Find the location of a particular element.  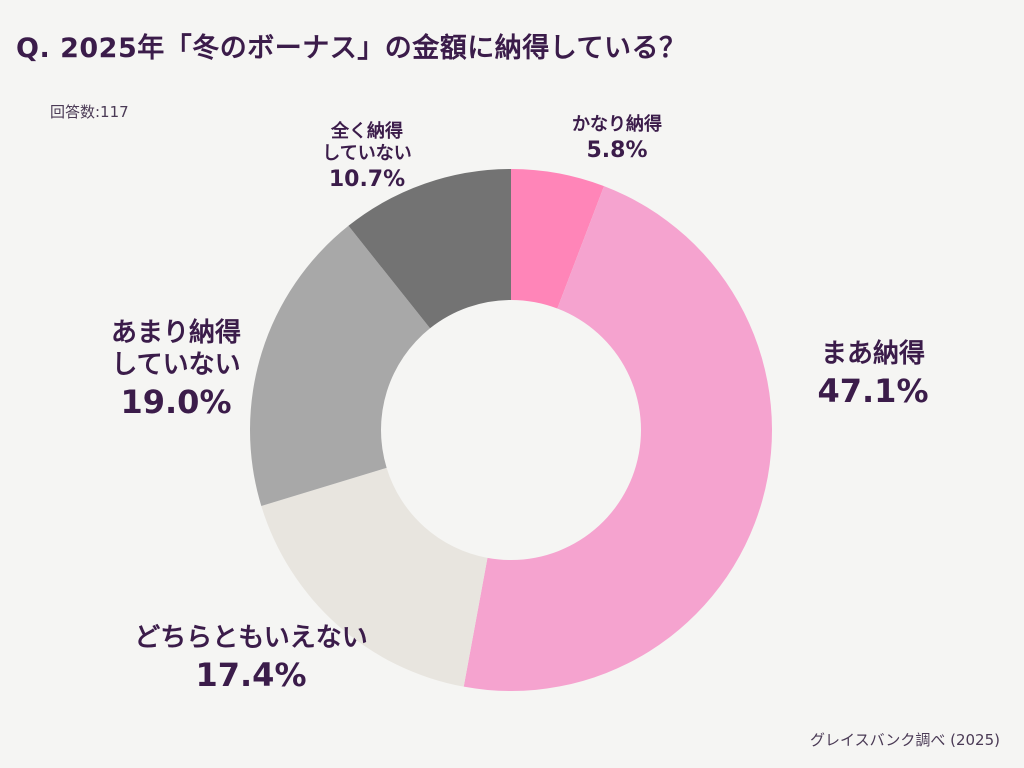

source-note: グレイスバンク調べ (2025) is located at coordinates (905, 740).